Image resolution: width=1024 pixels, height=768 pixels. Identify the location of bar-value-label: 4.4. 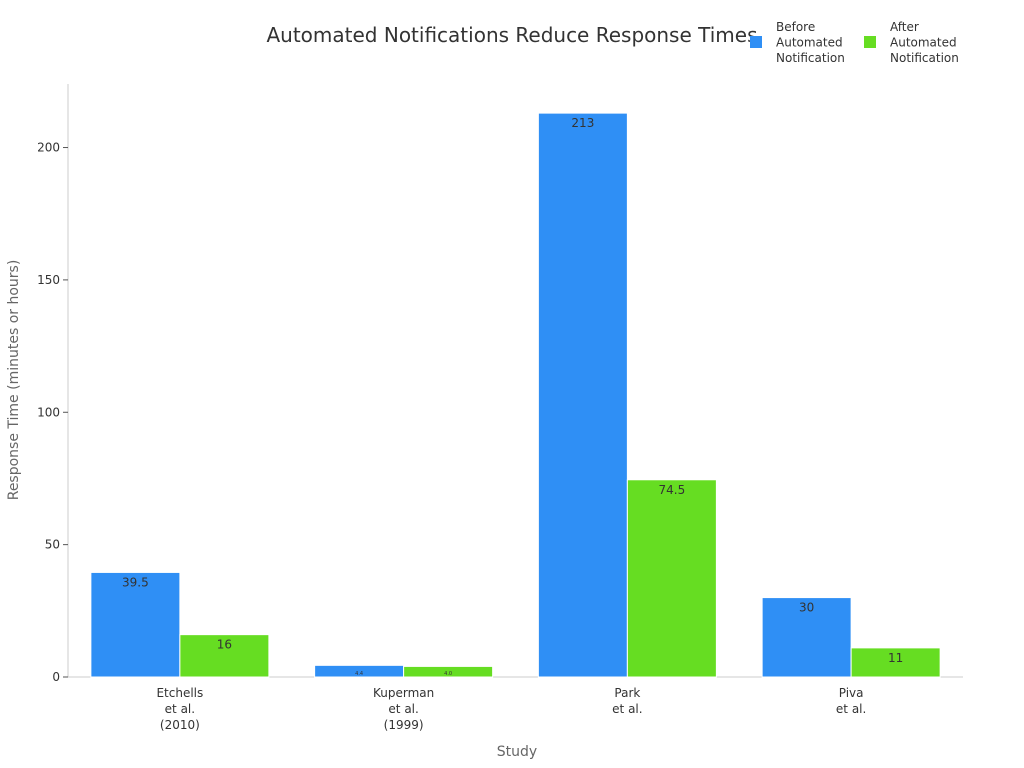
(359, 674).